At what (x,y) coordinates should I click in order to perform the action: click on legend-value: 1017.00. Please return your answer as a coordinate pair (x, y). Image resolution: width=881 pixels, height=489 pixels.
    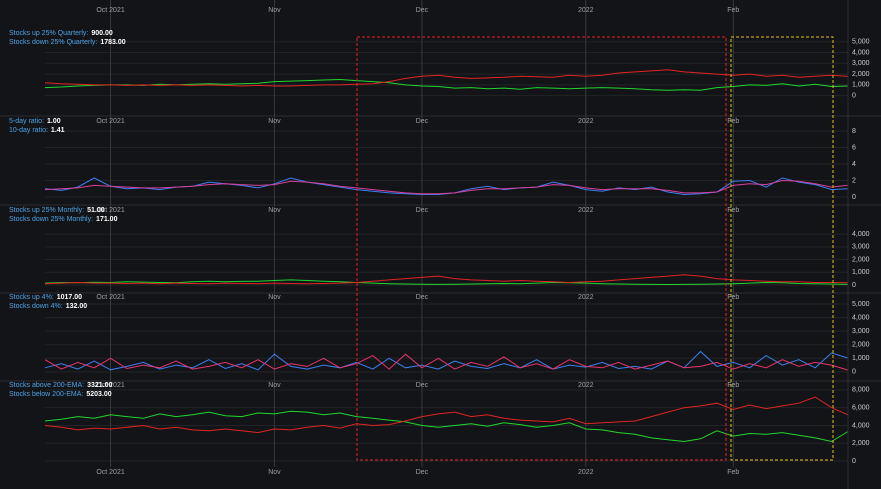
    Looking at the image, I should click on (69, 297).